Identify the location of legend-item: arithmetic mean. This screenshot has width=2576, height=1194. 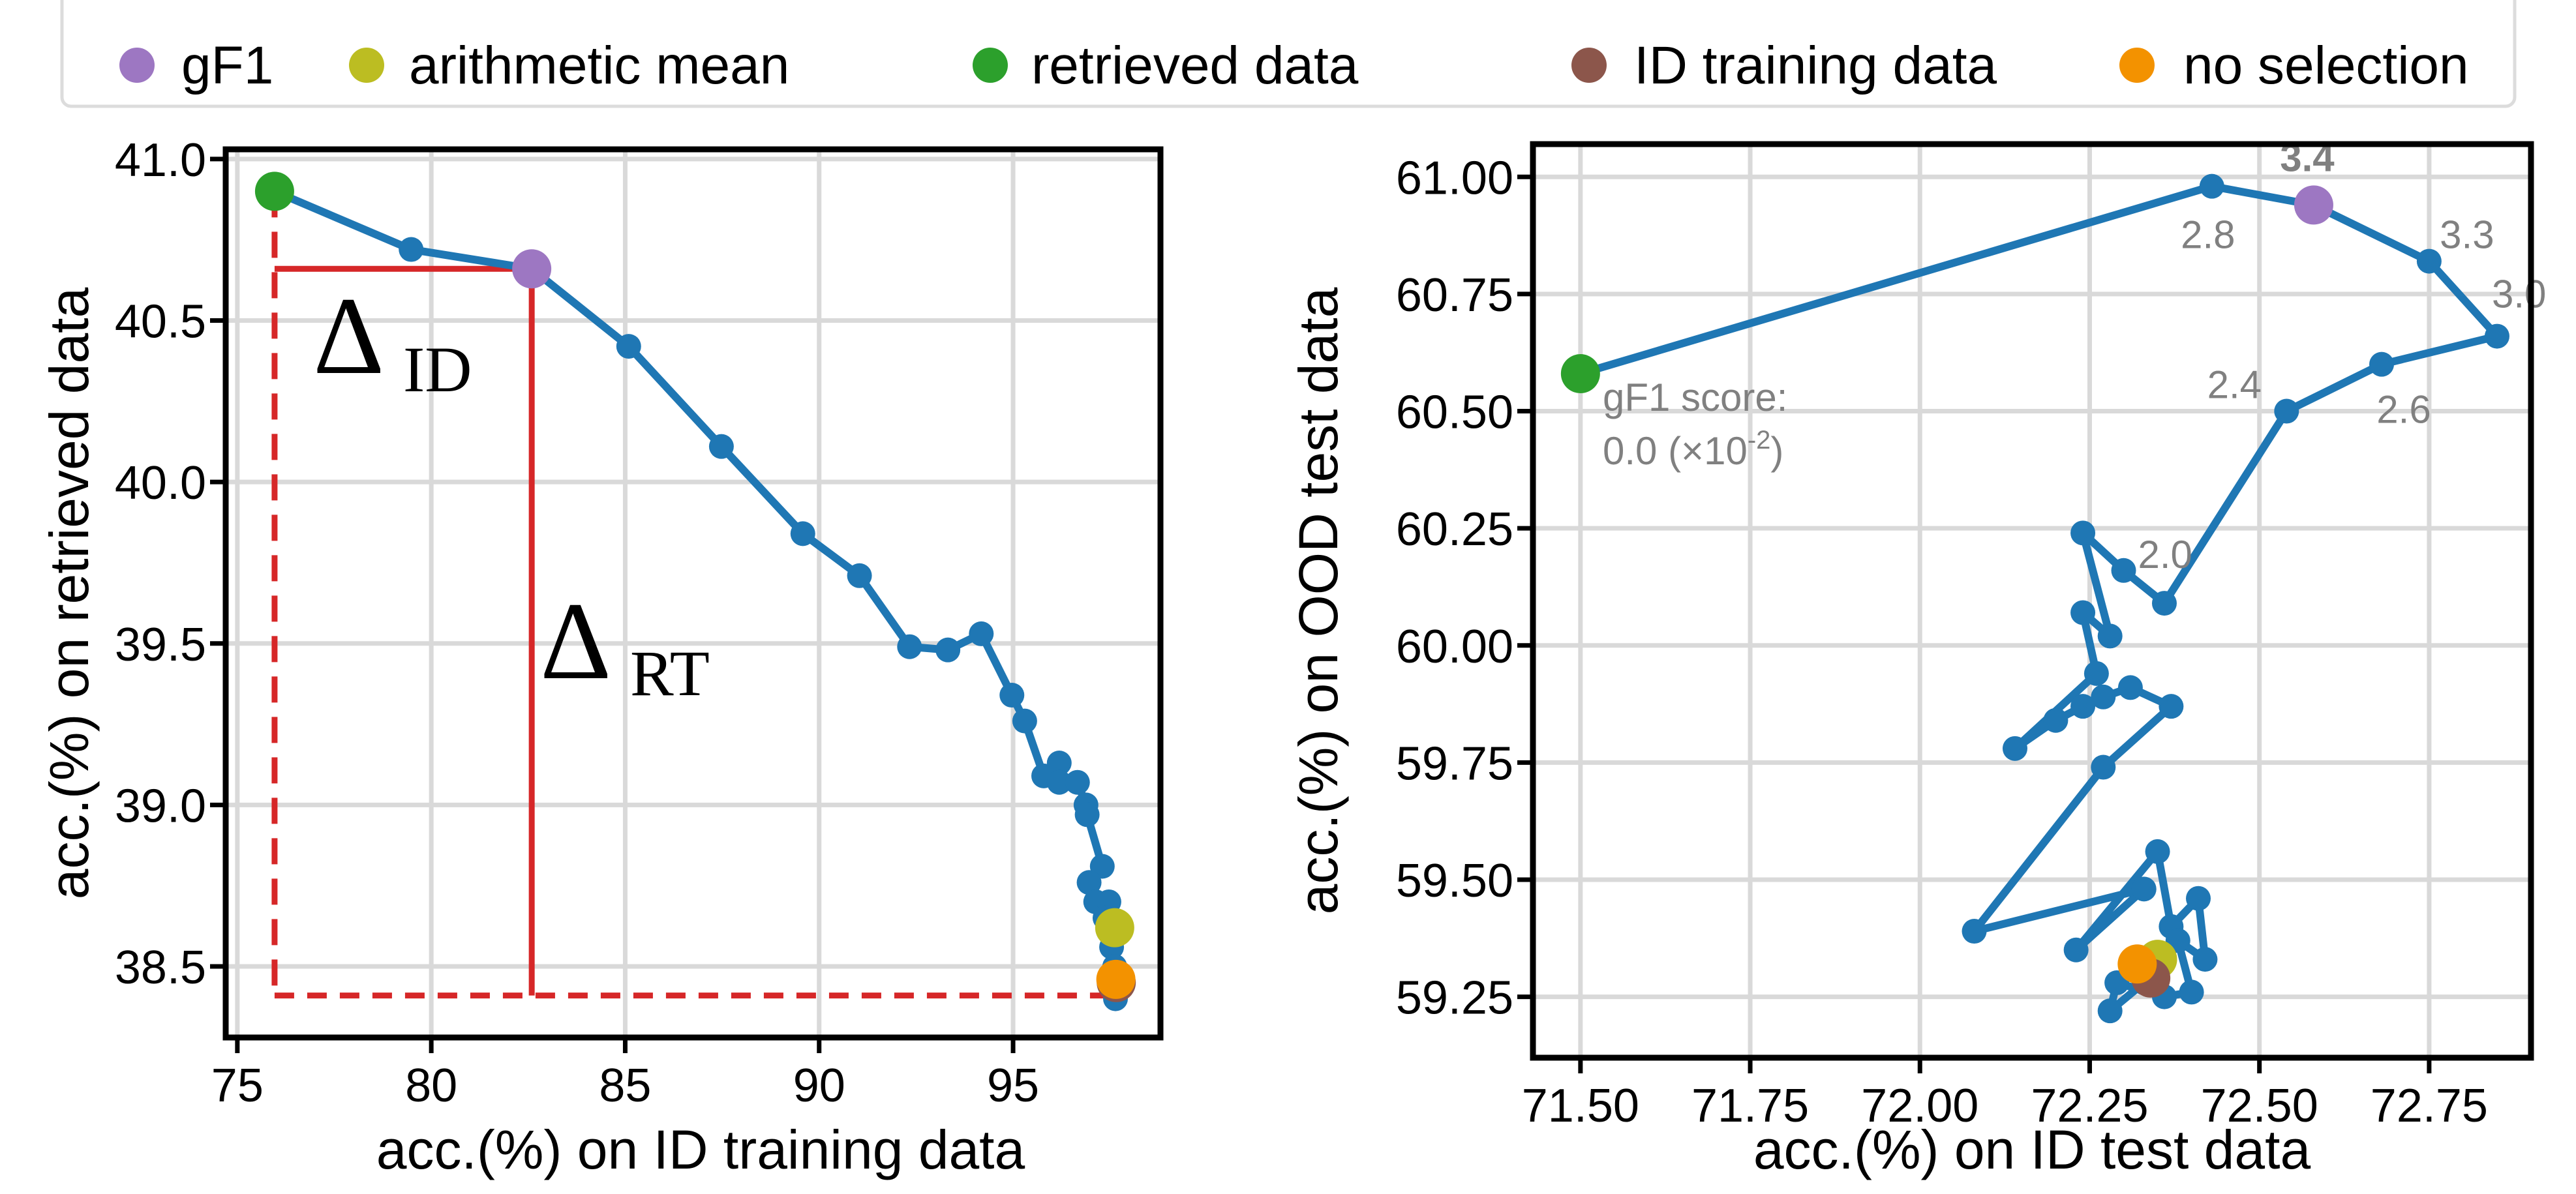
(569, 66).